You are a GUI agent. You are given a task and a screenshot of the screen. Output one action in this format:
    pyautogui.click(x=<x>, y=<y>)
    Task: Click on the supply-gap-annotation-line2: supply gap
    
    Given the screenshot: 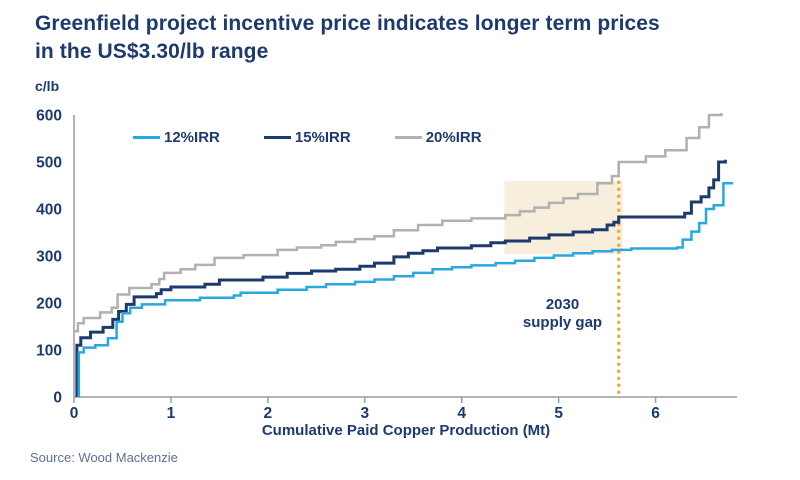 What is the action you would take?
    pyautogui.click(x=562, y=322)
    